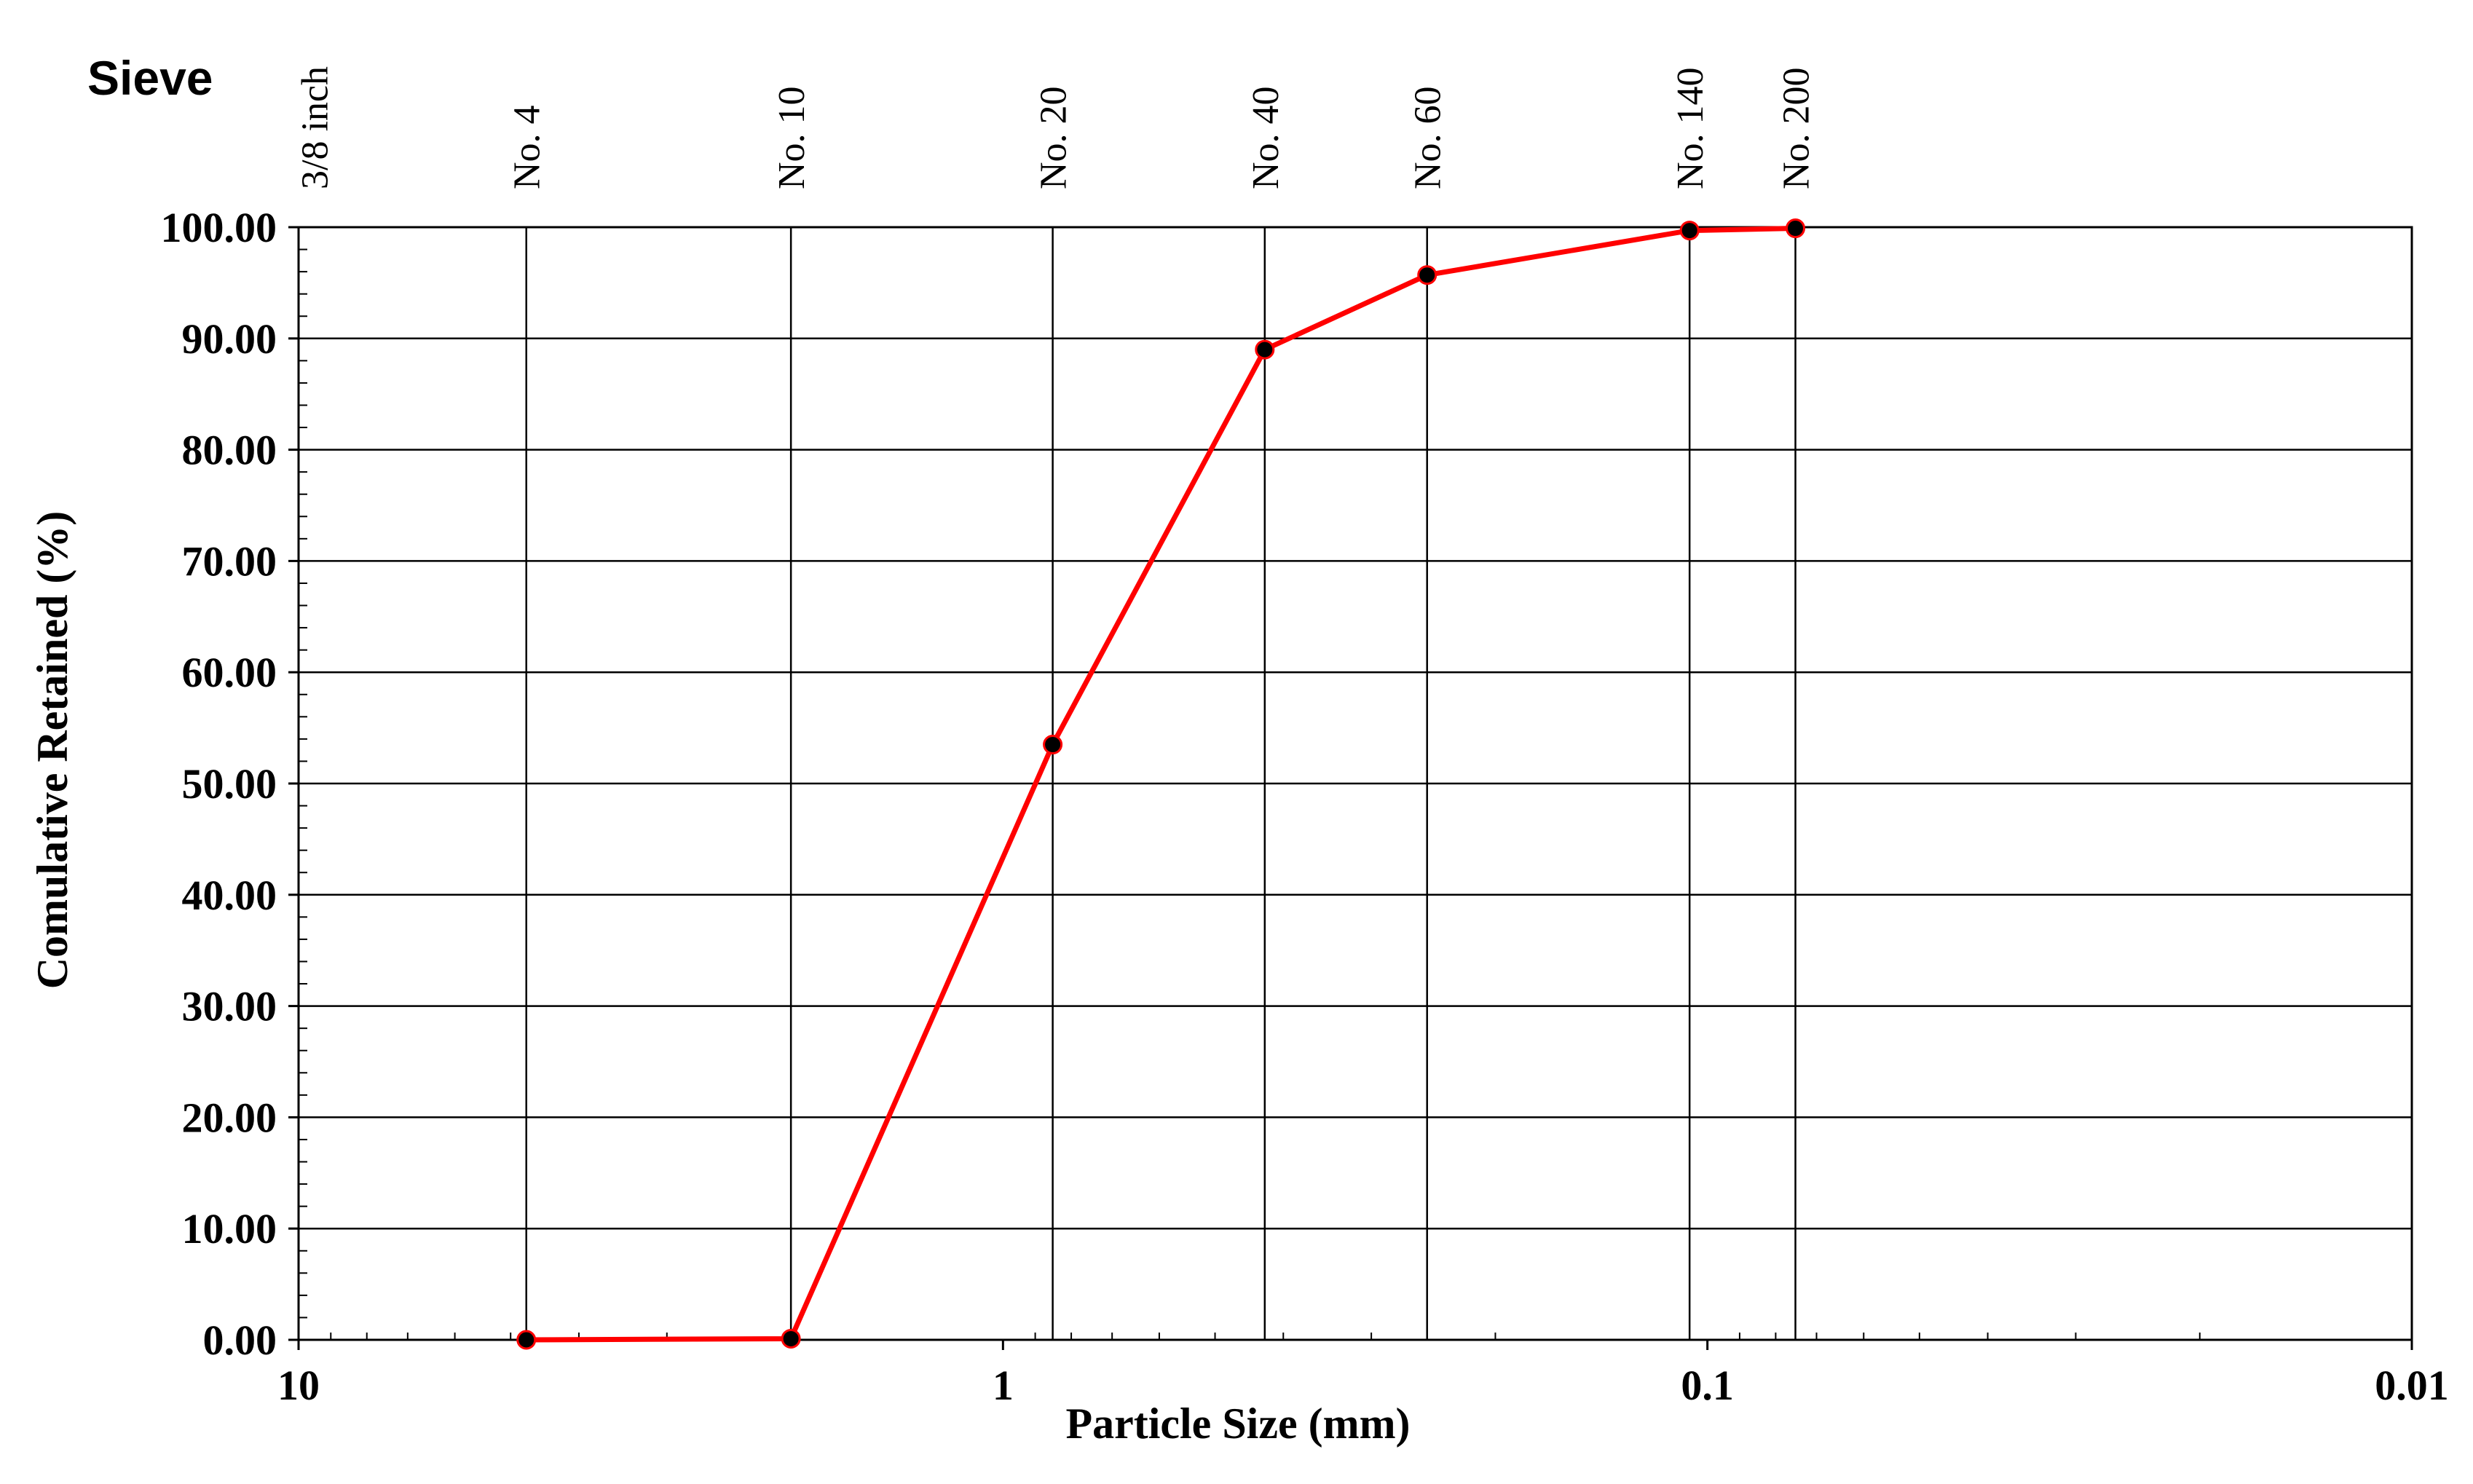 Image resolution: width=2473 pixels, height=1484 pixels. What do you see at coordinates (1428, 137) in the screenshot?
I see `sieve-label-5: No. 60` at bounding box center [1428, 137].